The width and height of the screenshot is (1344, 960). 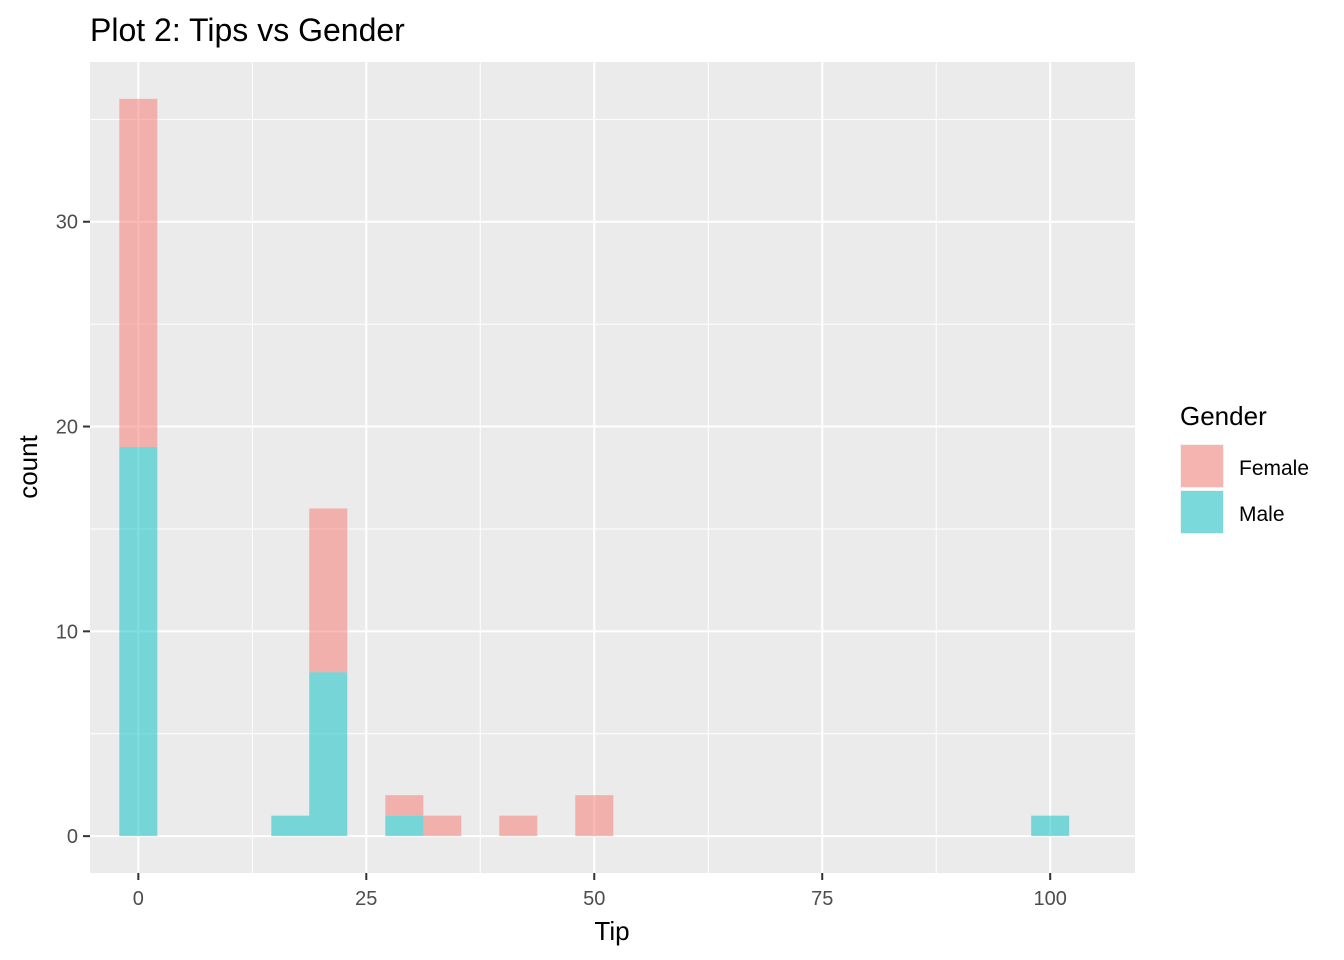 I want to click on x-tick-label: 50, so click(x=594, y=899).